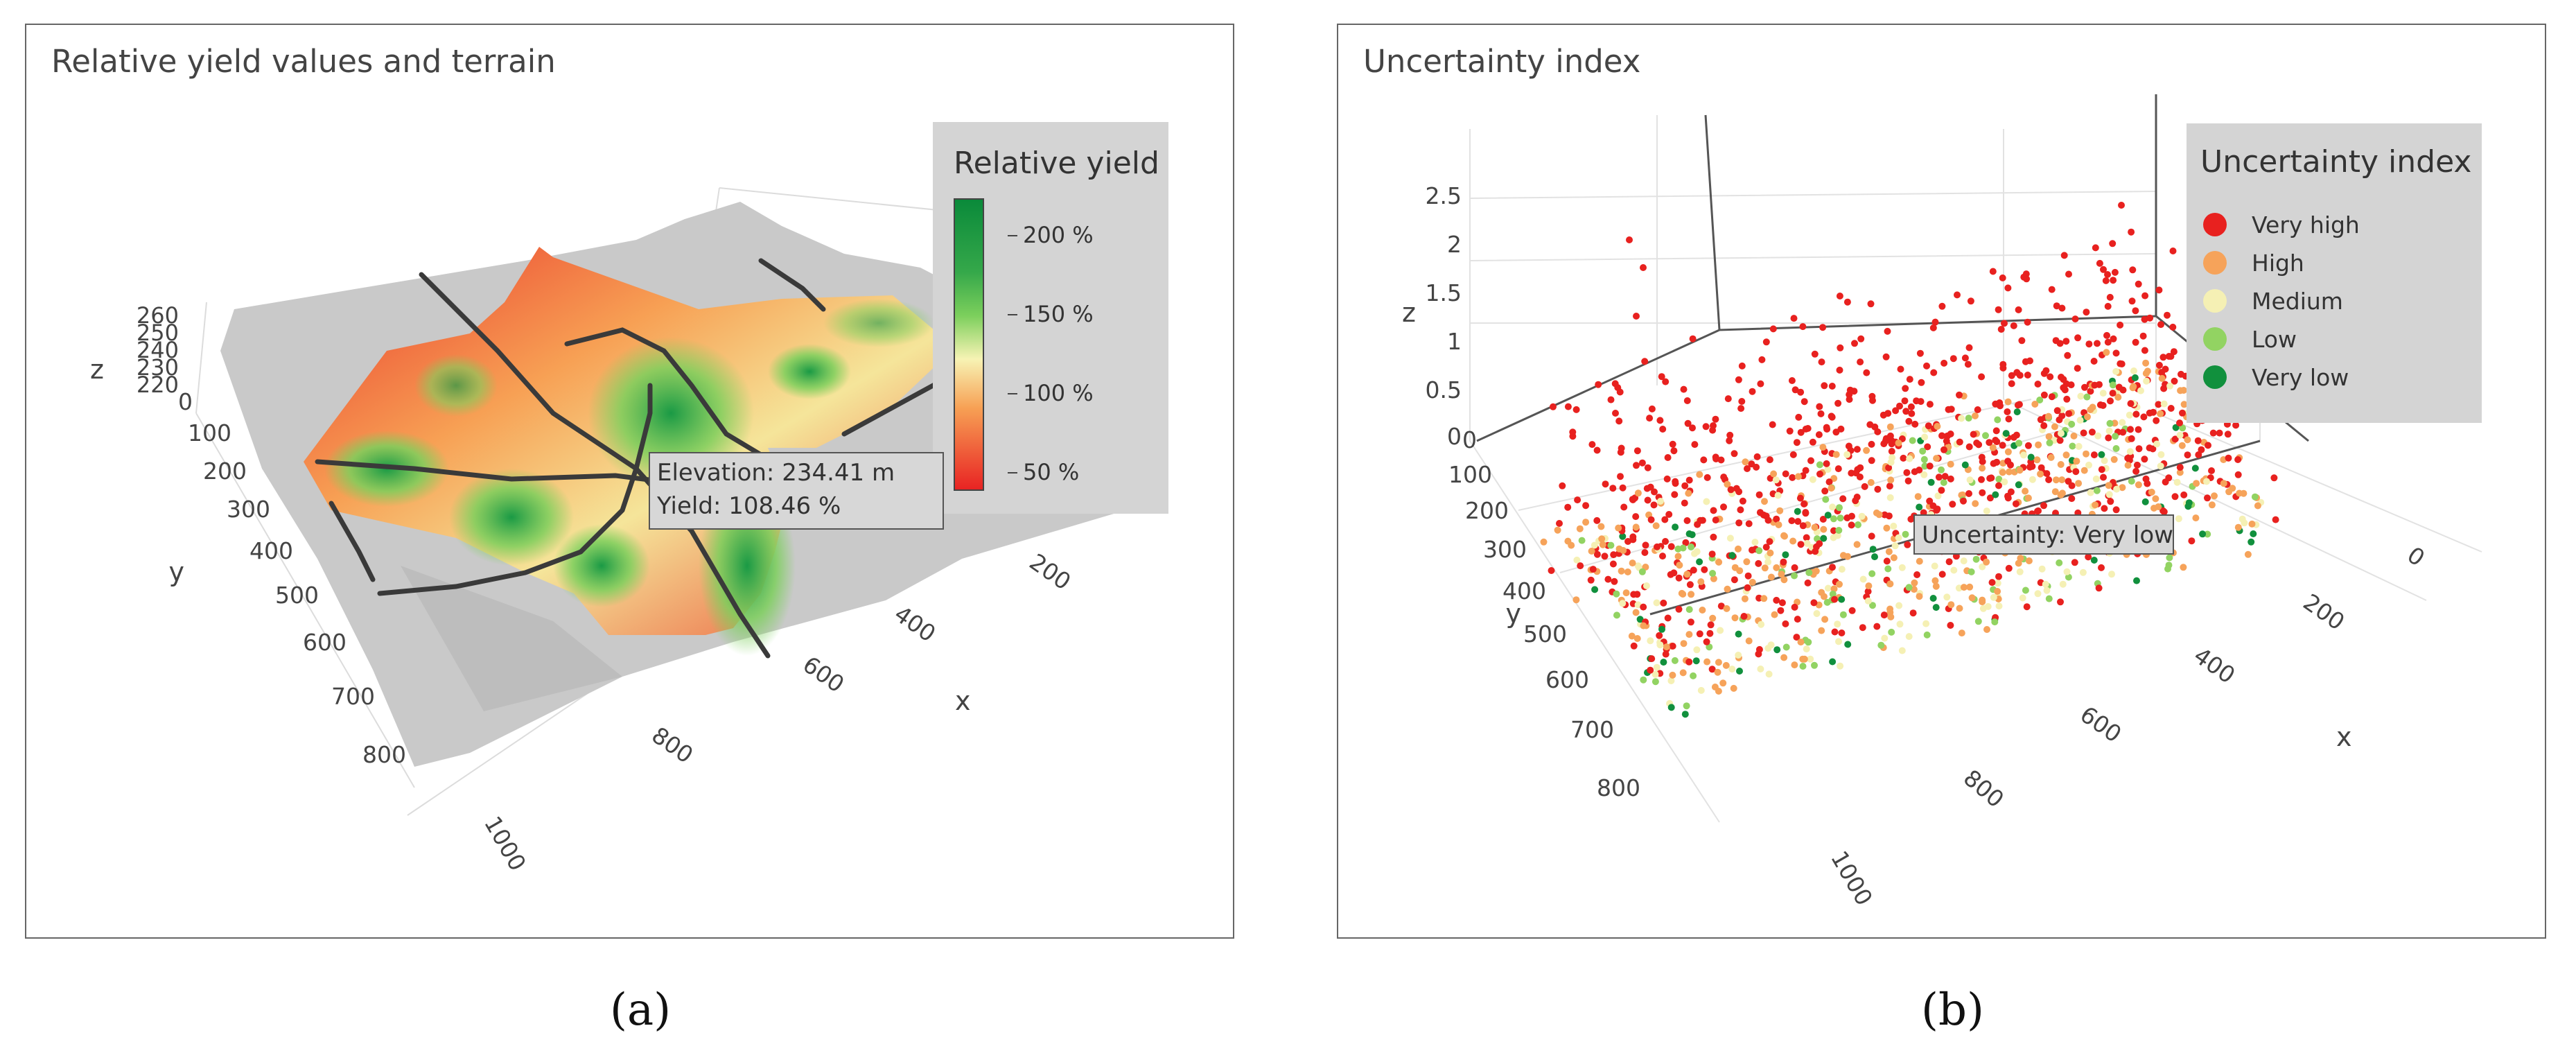 This screenshot has width=2576, height=1060. I want to click on z-tick: 1, so click(1454, 341).